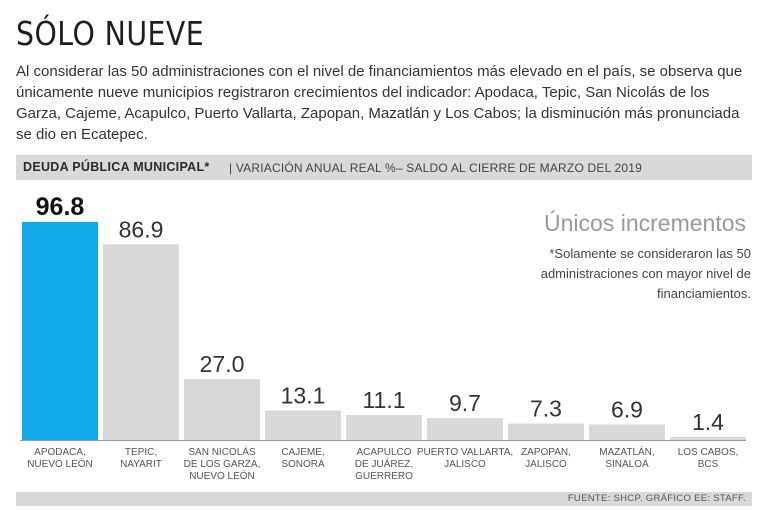  What do you see at coordinates (645, 223) in the screenshot?
I see `annotation-heading: Únicos incrementos` at bounding box center [645, 223].